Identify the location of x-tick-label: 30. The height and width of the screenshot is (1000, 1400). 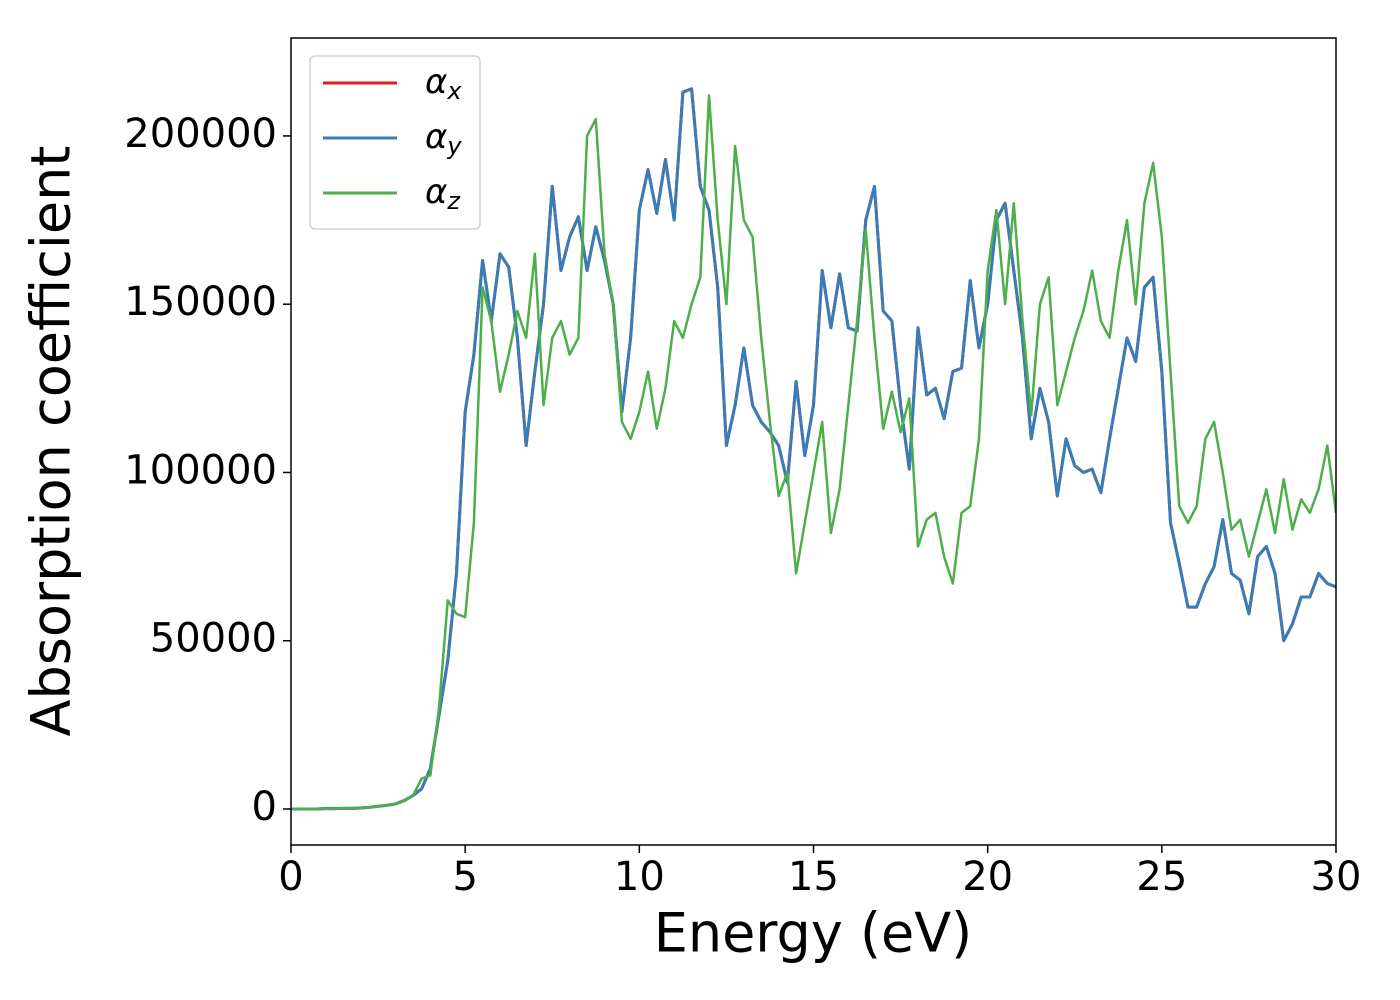
(1336, 877).